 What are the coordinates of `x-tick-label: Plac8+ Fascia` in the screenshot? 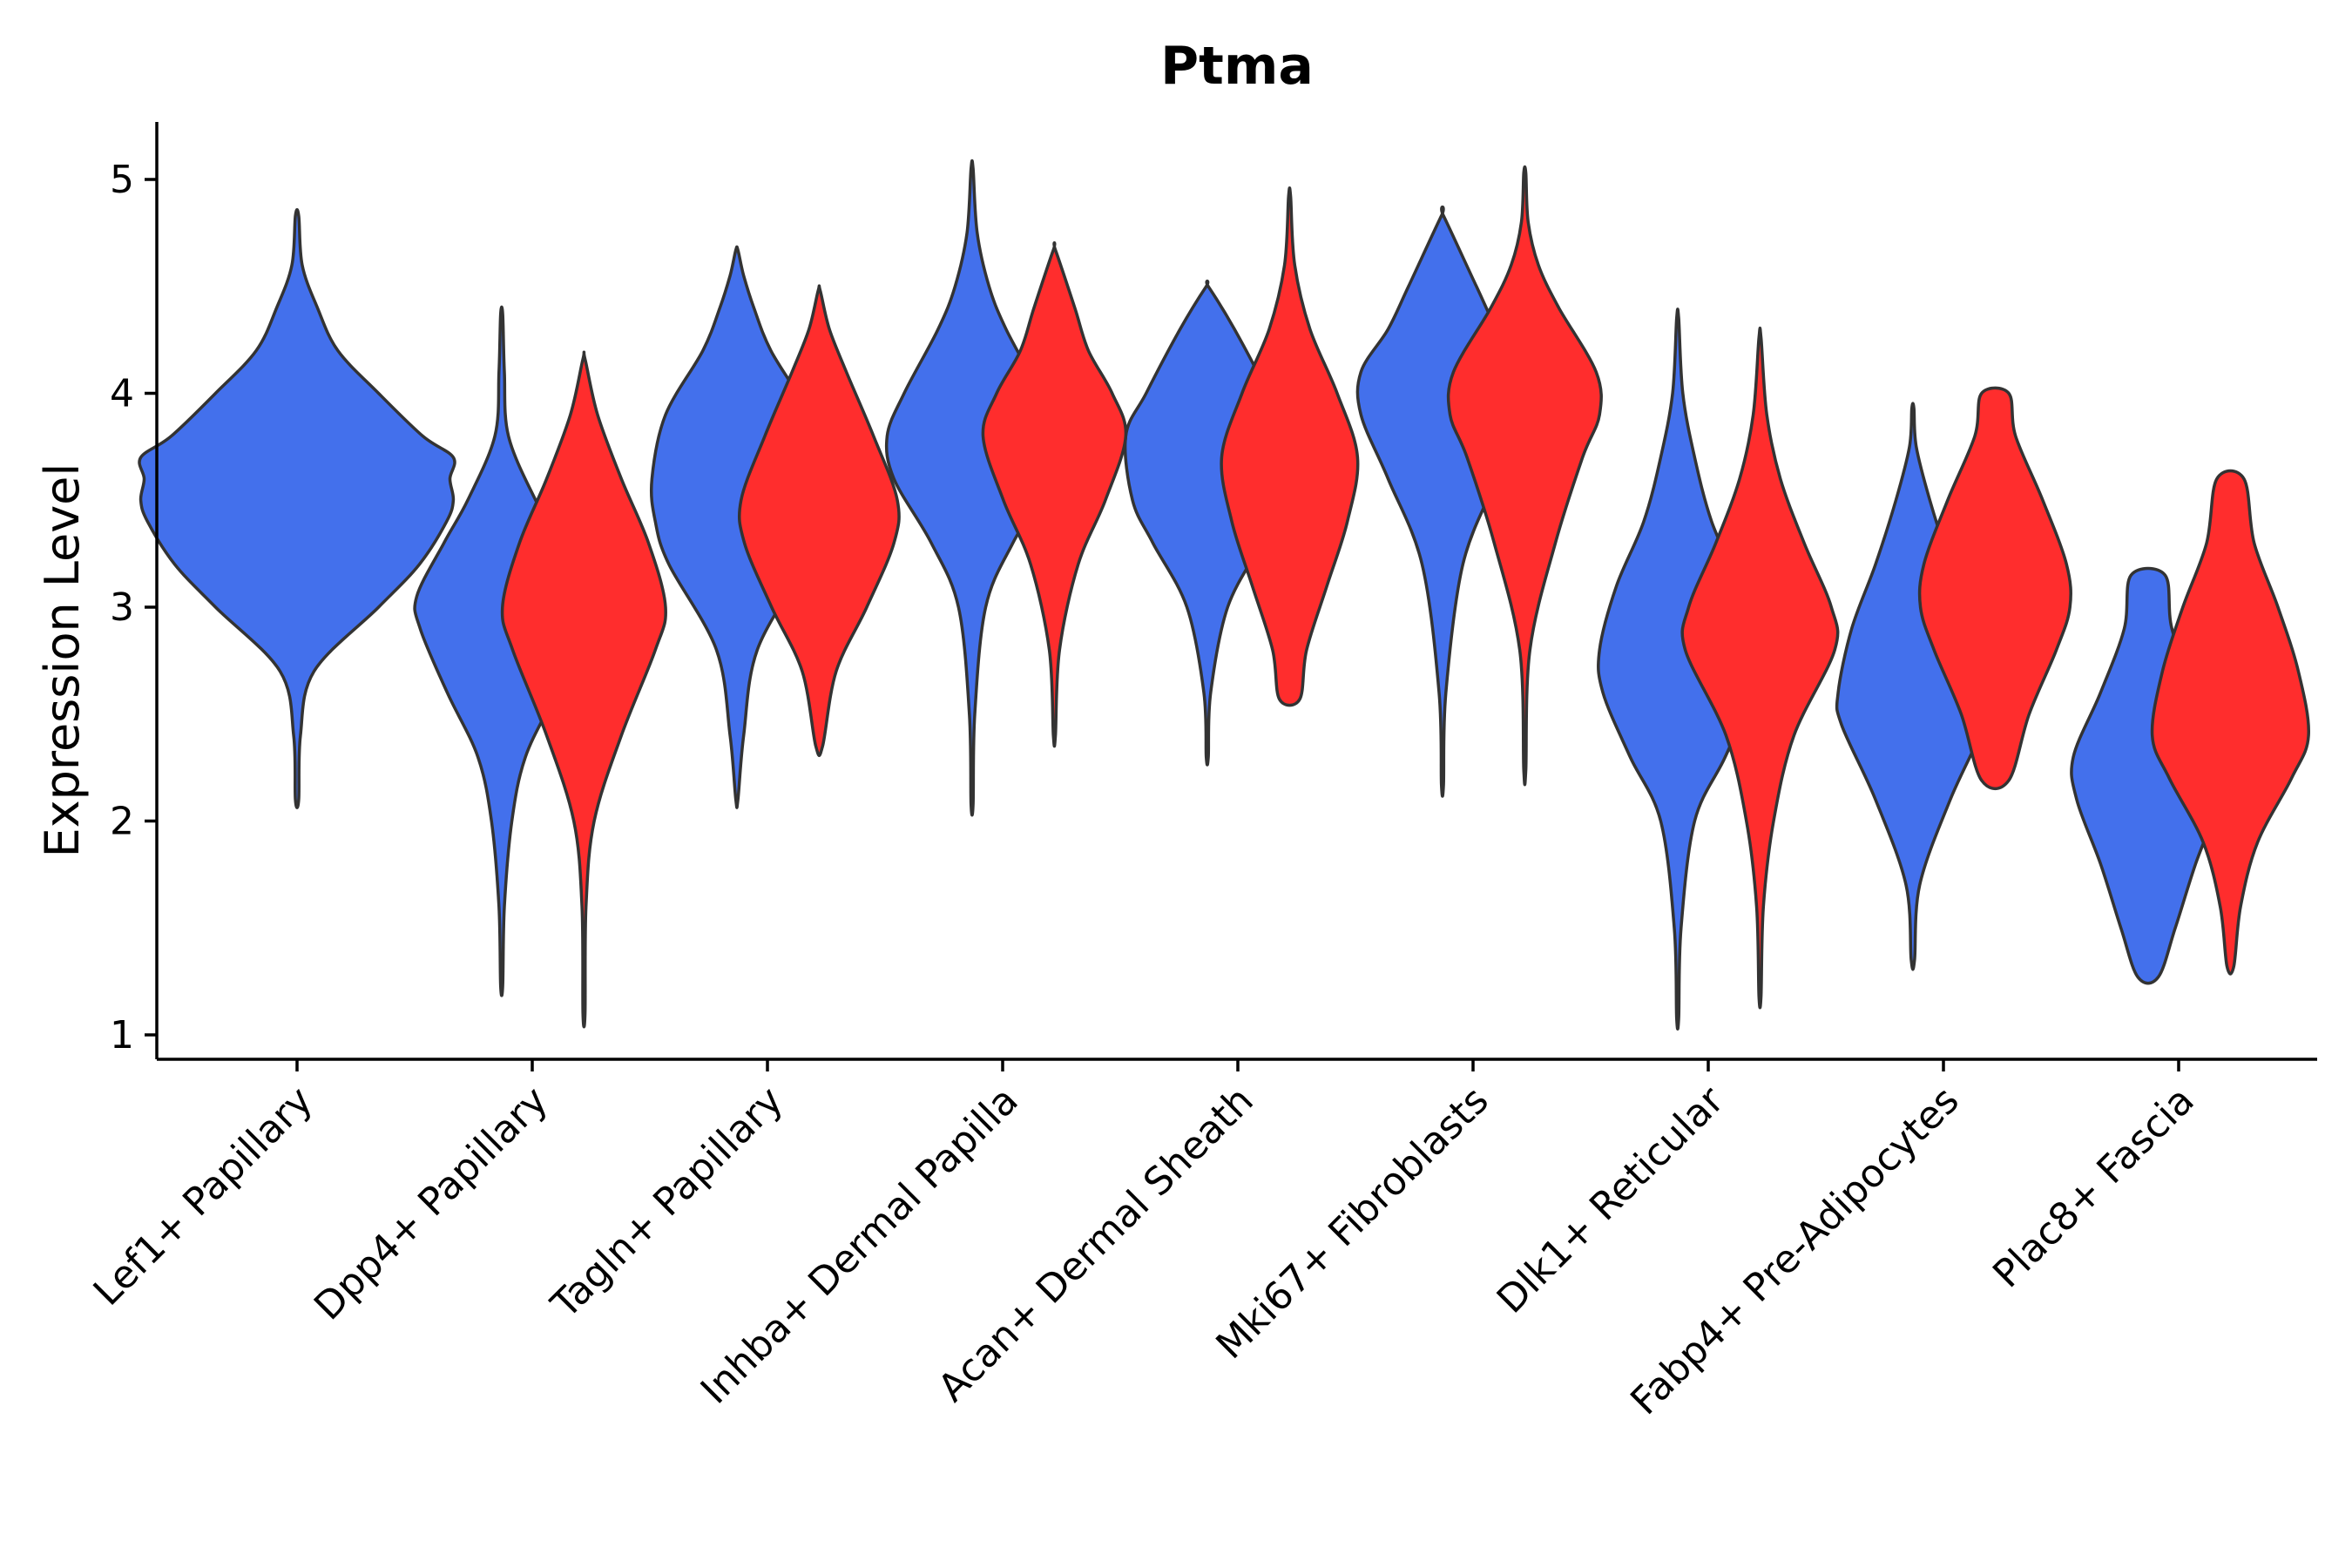 It's located at (2093, 1187).